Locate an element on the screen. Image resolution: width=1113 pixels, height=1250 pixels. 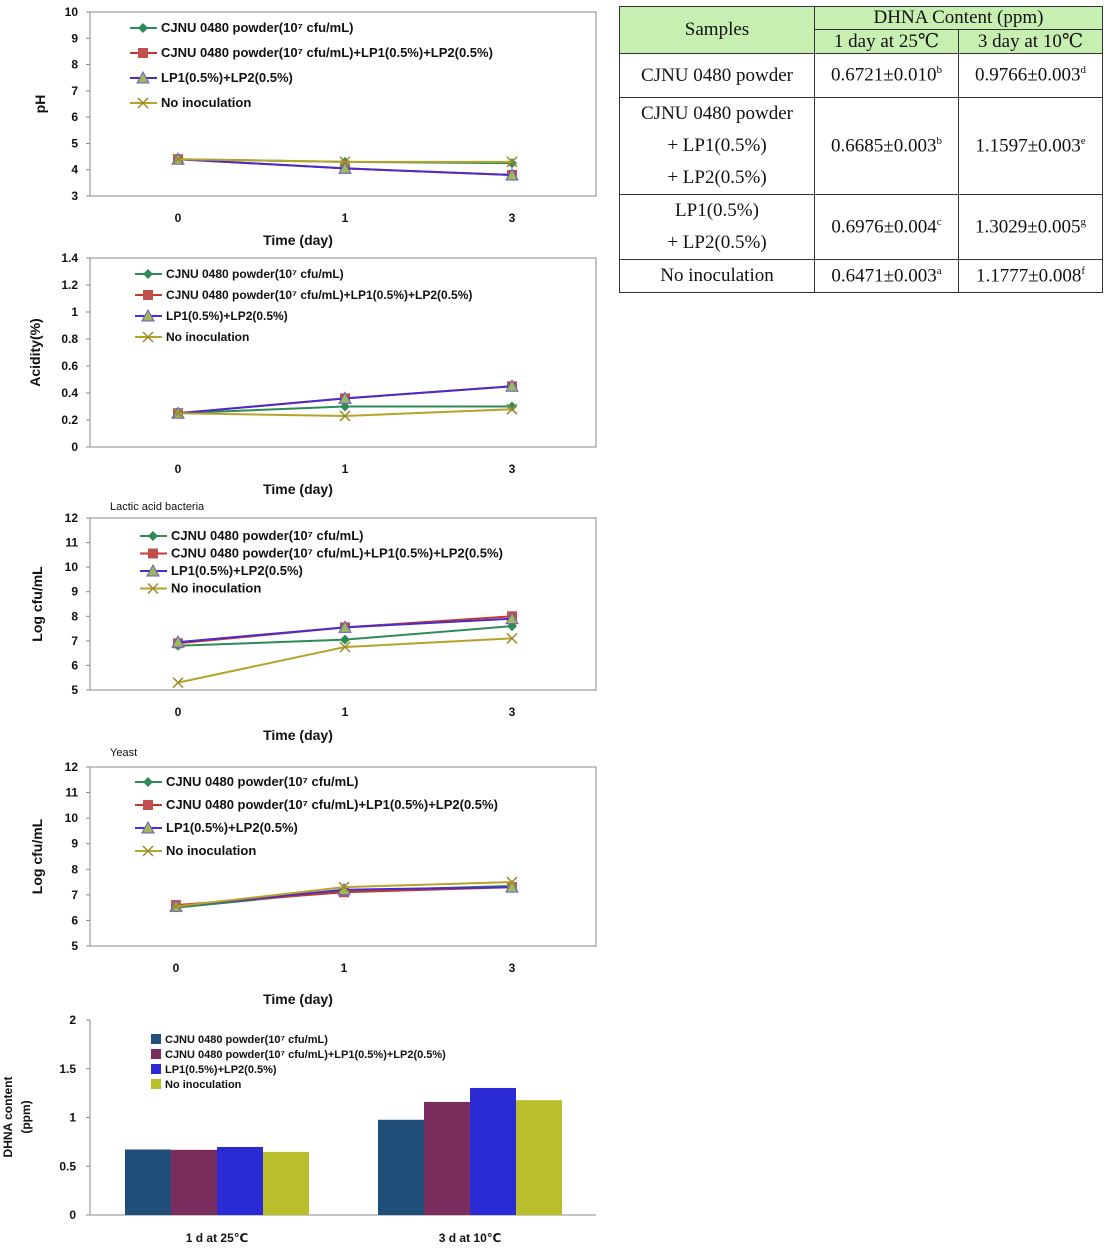
value-cell: 0.6976±0.004c is located at coordinates (886, 227).